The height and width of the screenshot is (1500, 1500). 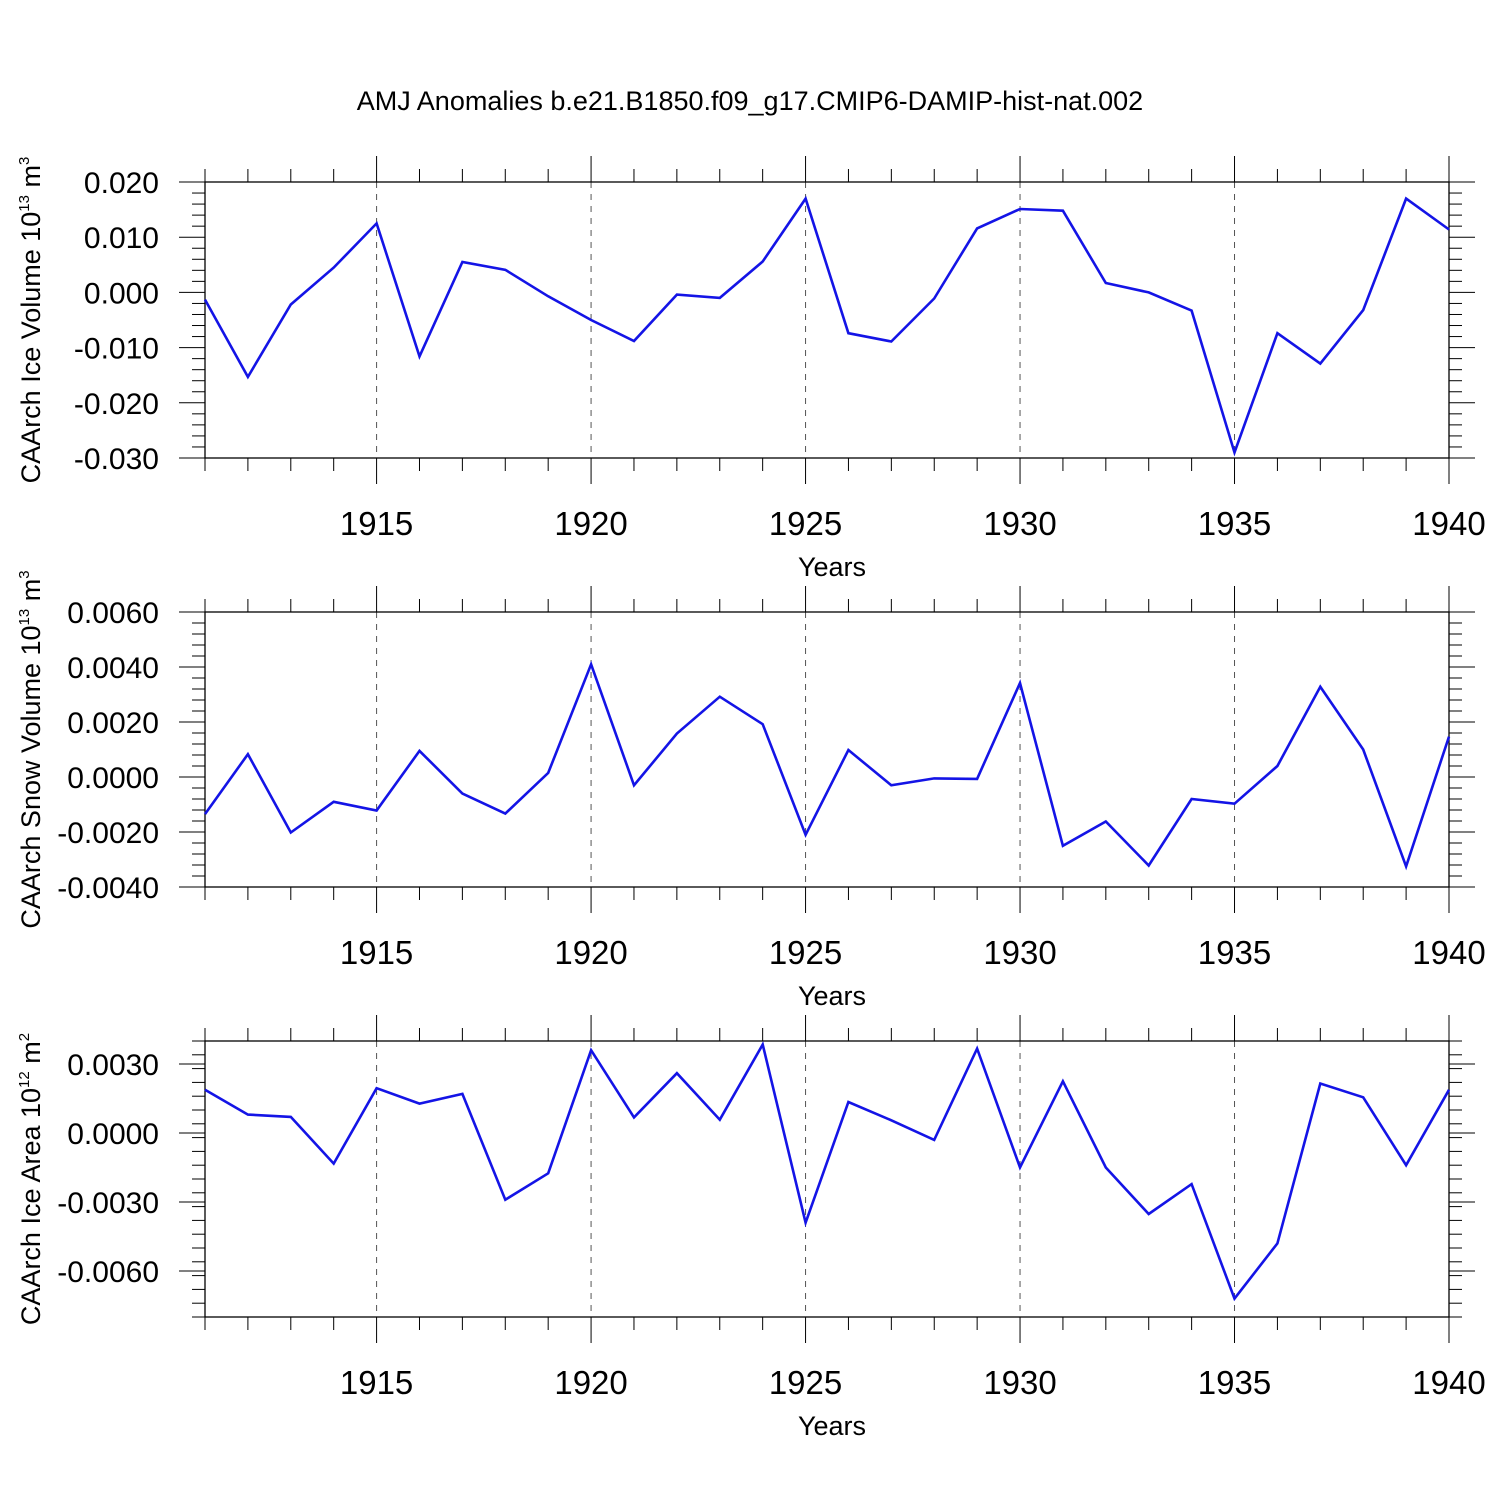 I want to click on y-tick-label: -0.0020, so click(x=108, y=833).